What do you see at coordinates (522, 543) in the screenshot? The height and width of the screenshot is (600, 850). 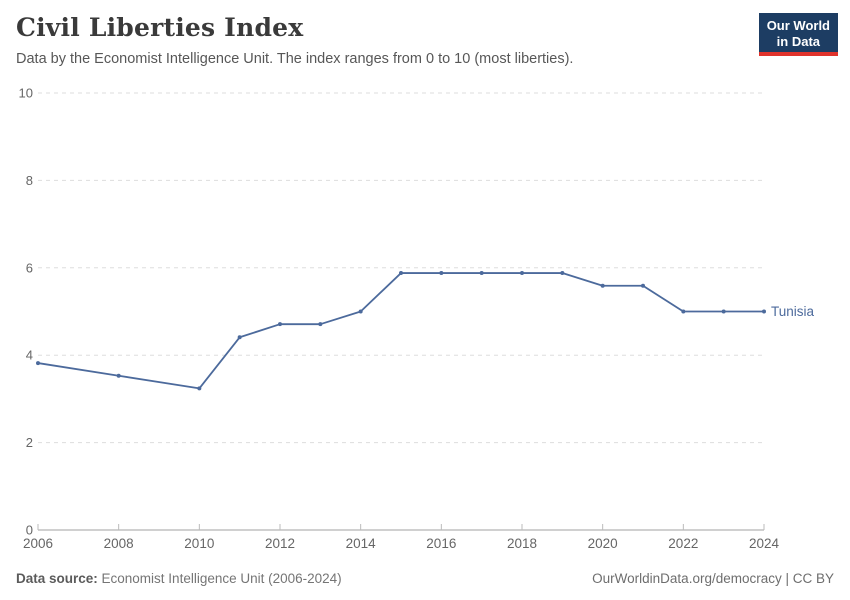 I see `x-tick-label: 2018` at bounding box center [522, 543].